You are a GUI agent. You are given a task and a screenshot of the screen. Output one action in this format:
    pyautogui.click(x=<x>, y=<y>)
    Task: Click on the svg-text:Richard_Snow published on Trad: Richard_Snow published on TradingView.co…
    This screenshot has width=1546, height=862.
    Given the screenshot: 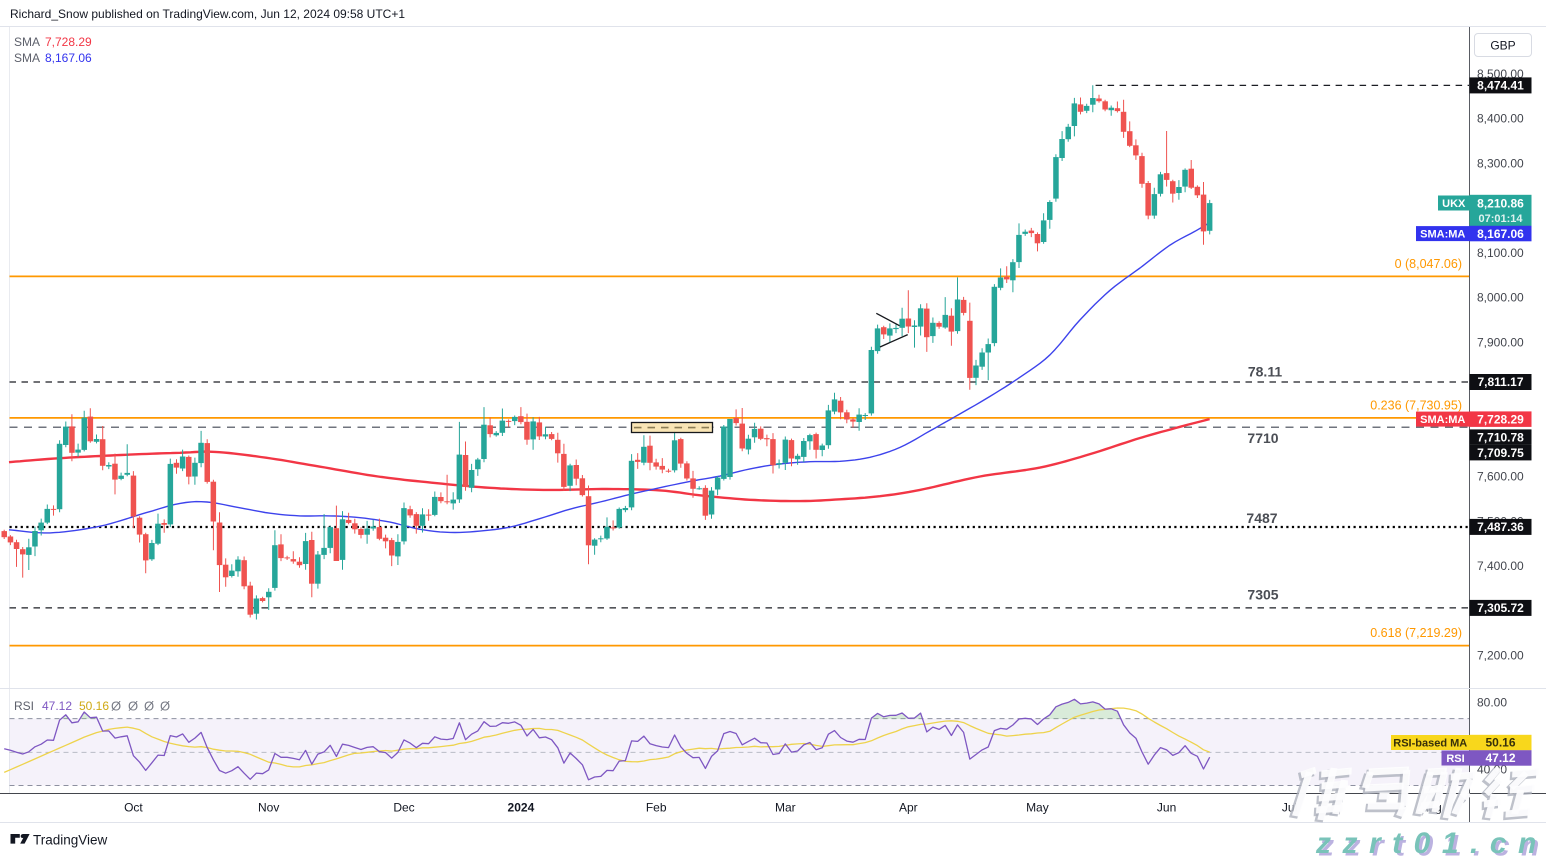 What is the action you would take?
    pyautogui.click(x=207, y=14)
    